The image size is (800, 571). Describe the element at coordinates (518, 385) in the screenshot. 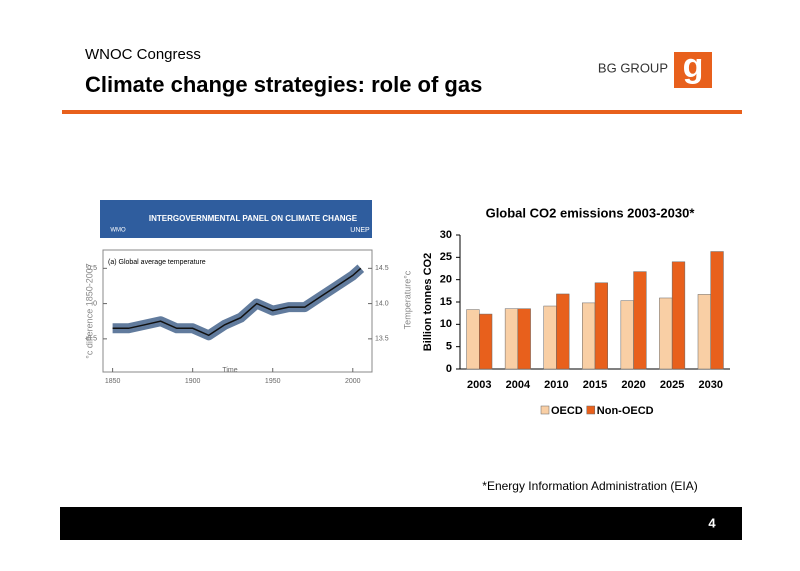

I see `x-tick-label: 2004` at that location.